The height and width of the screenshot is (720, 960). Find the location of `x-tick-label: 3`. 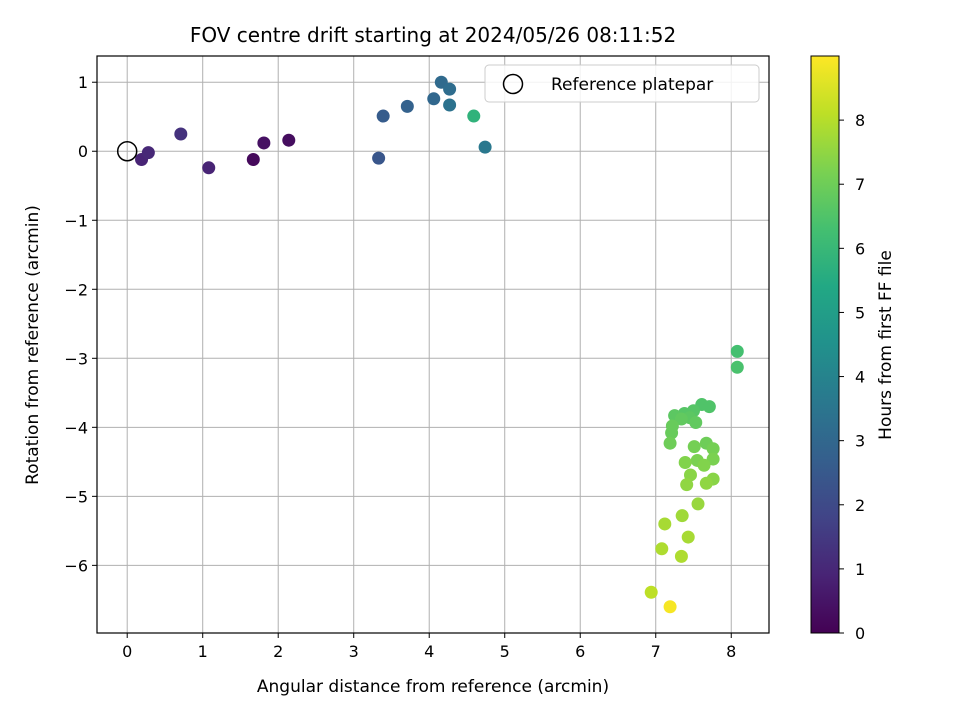

x-tick-label: 3 is located at coordinates (354, 651).